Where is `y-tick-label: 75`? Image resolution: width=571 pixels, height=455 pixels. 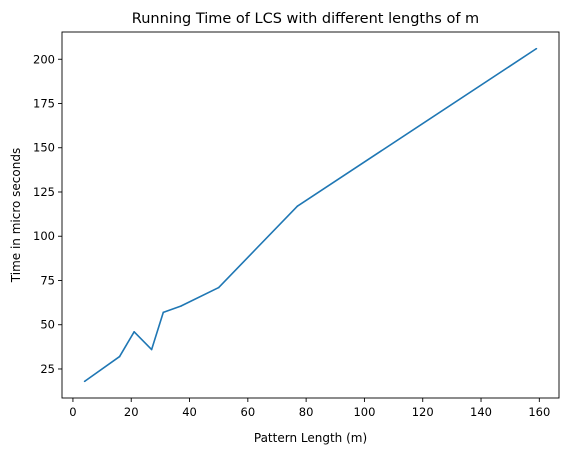
y-tick-label: 75 is located at coordinates (47, 280).